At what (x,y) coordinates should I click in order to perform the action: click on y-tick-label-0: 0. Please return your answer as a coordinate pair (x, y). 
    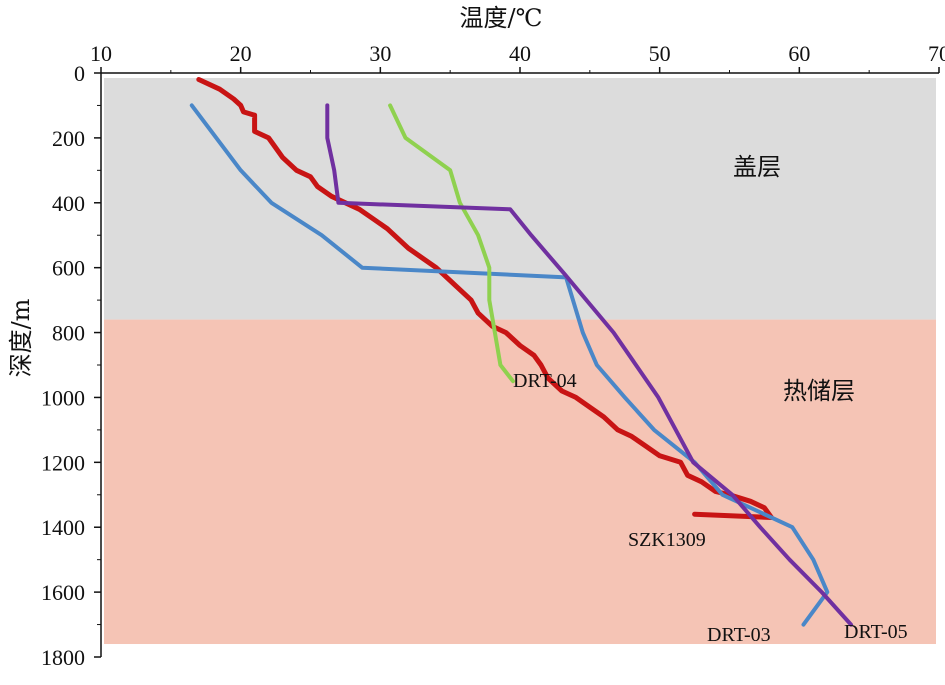
    Looking at the image, I should click on (79, 73).